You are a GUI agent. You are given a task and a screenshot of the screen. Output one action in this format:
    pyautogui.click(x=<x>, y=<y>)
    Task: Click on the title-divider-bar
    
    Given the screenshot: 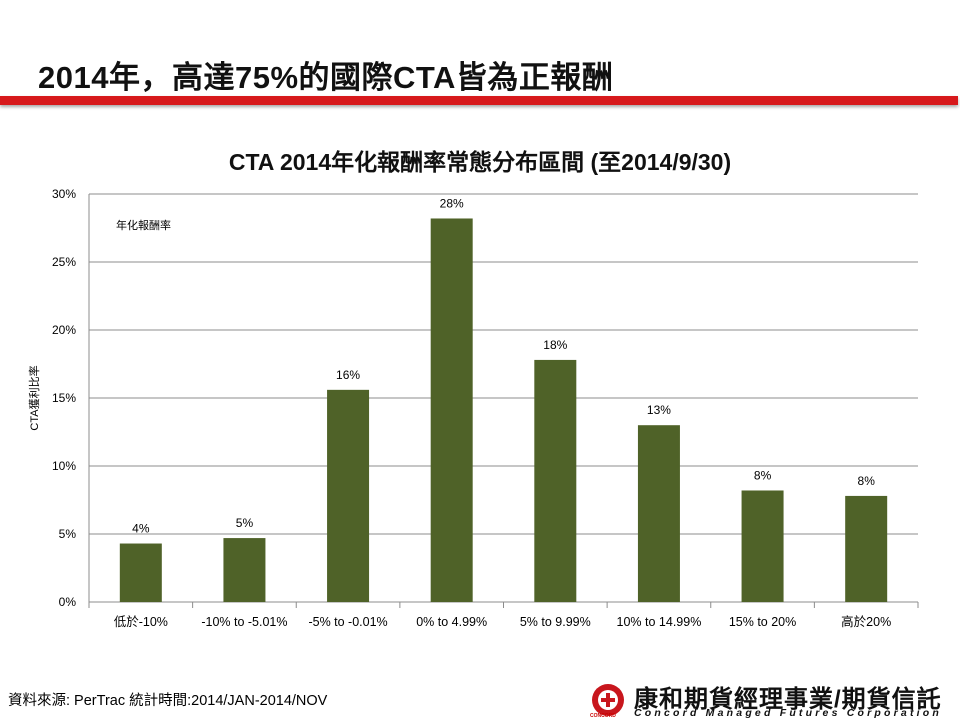 What is the action you would take?
    pyautogui.click(x=479, y=100)
    